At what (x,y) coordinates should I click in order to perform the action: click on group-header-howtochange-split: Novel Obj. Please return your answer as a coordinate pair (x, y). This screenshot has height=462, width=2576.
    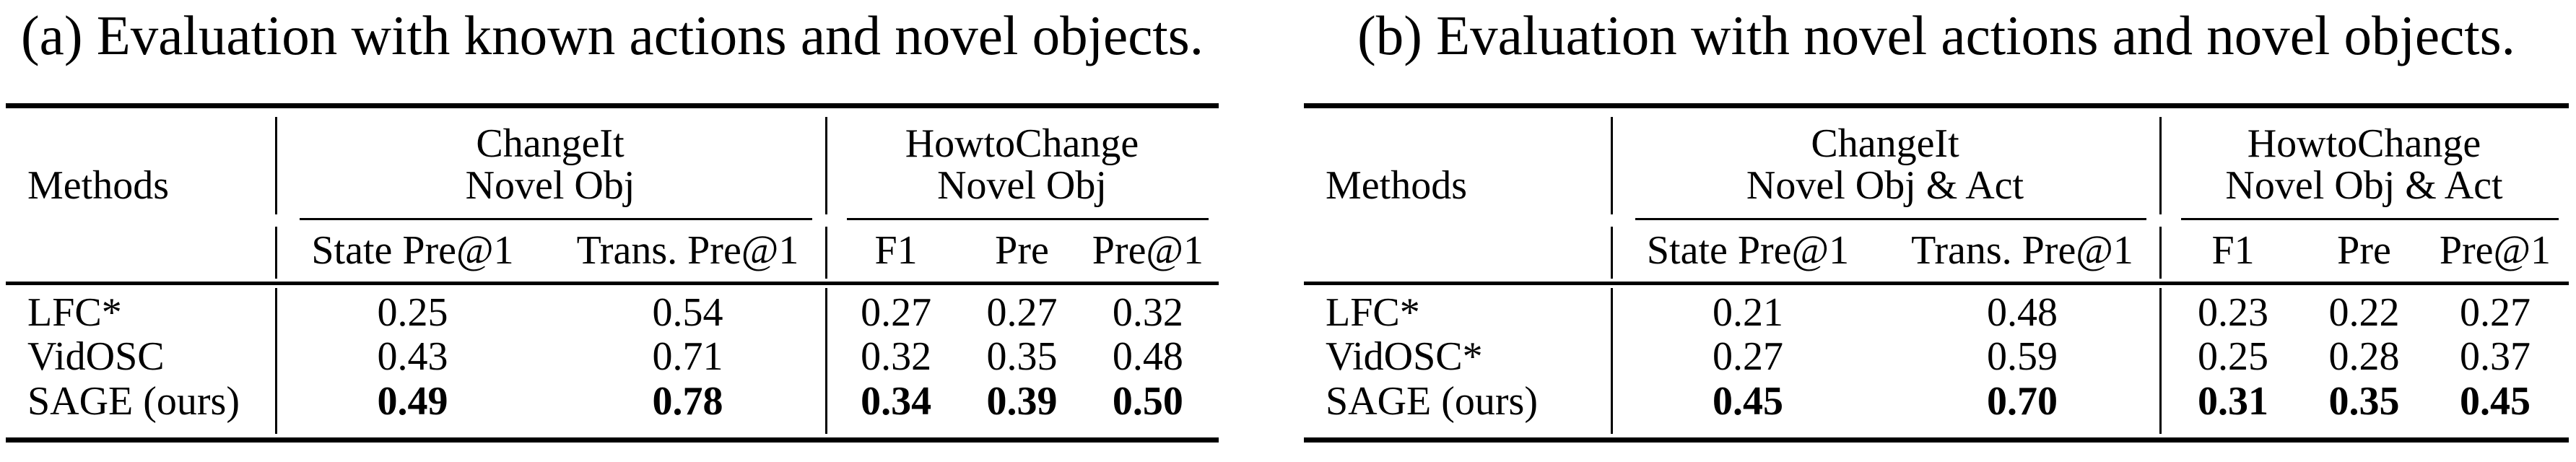
    Looking at the image, I should click on (1022, 185).